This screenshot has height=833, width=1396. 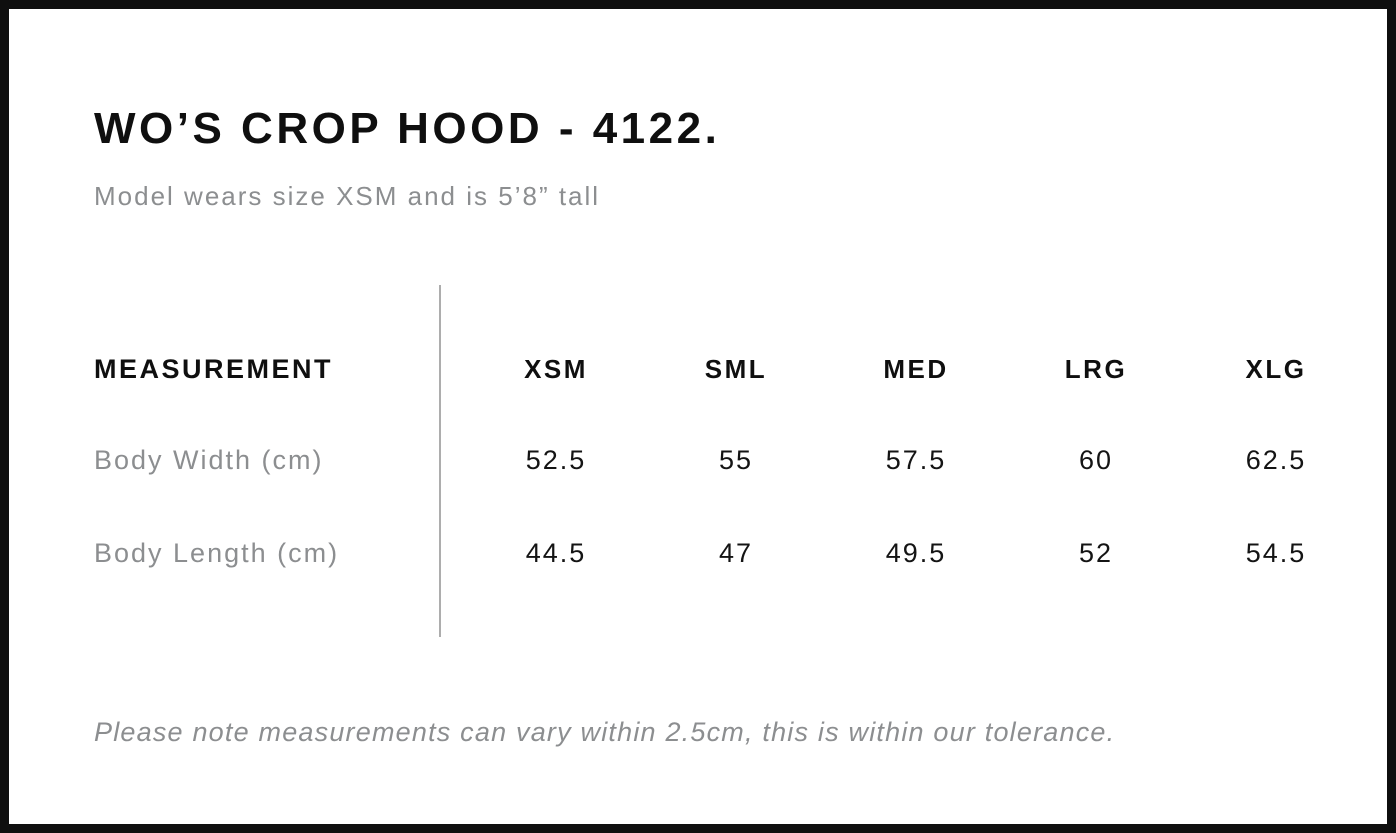 I want to click on body-width-sml-value: 55, so click(x=736, y=460).